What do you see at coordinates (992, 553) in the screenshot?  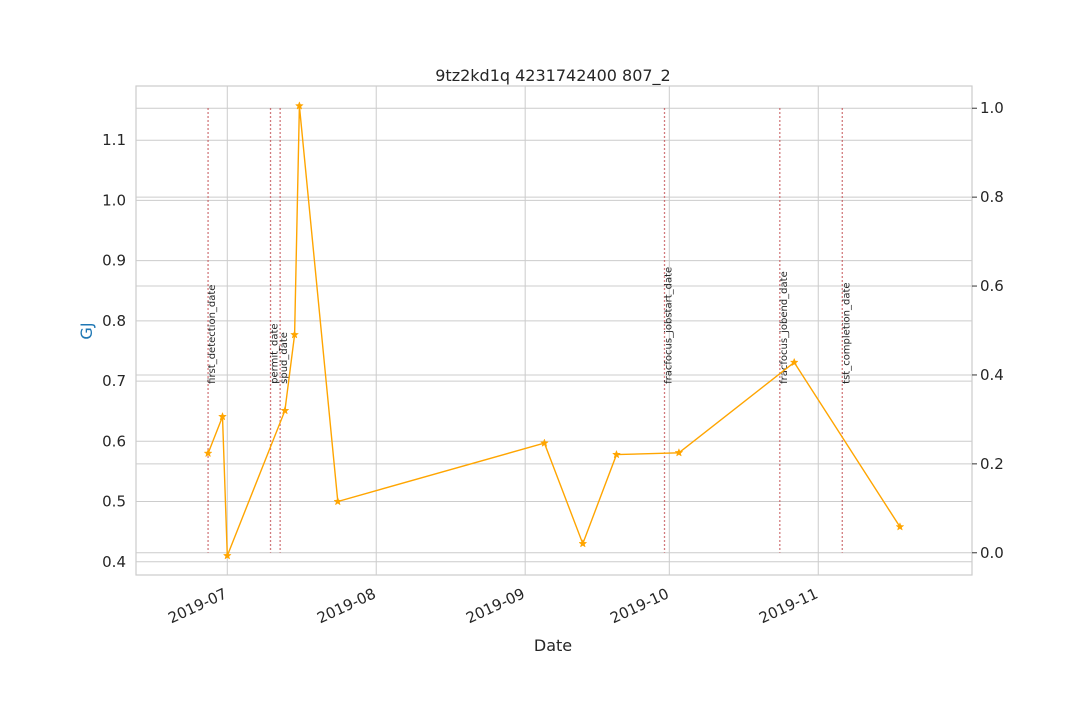 I see `y-right-tick-label: 0.0` at bounding box center [992, 553].